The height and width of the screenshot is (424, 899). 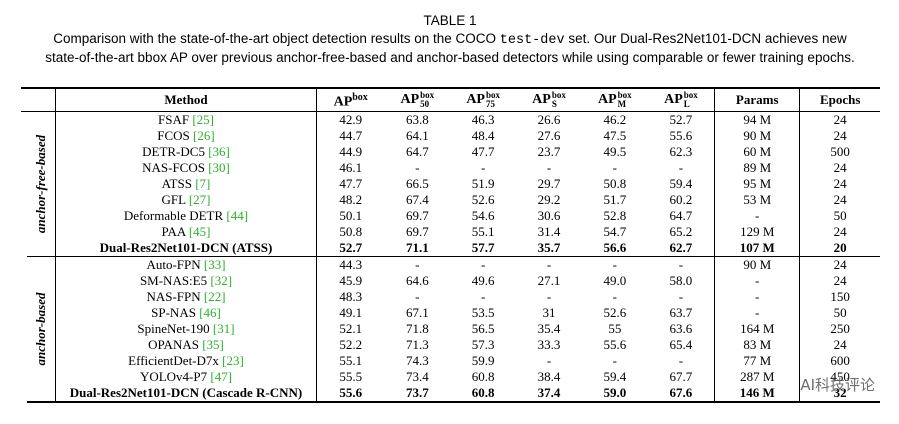 I want to click on value-cell: 47.7, so click(x=483, y=151).